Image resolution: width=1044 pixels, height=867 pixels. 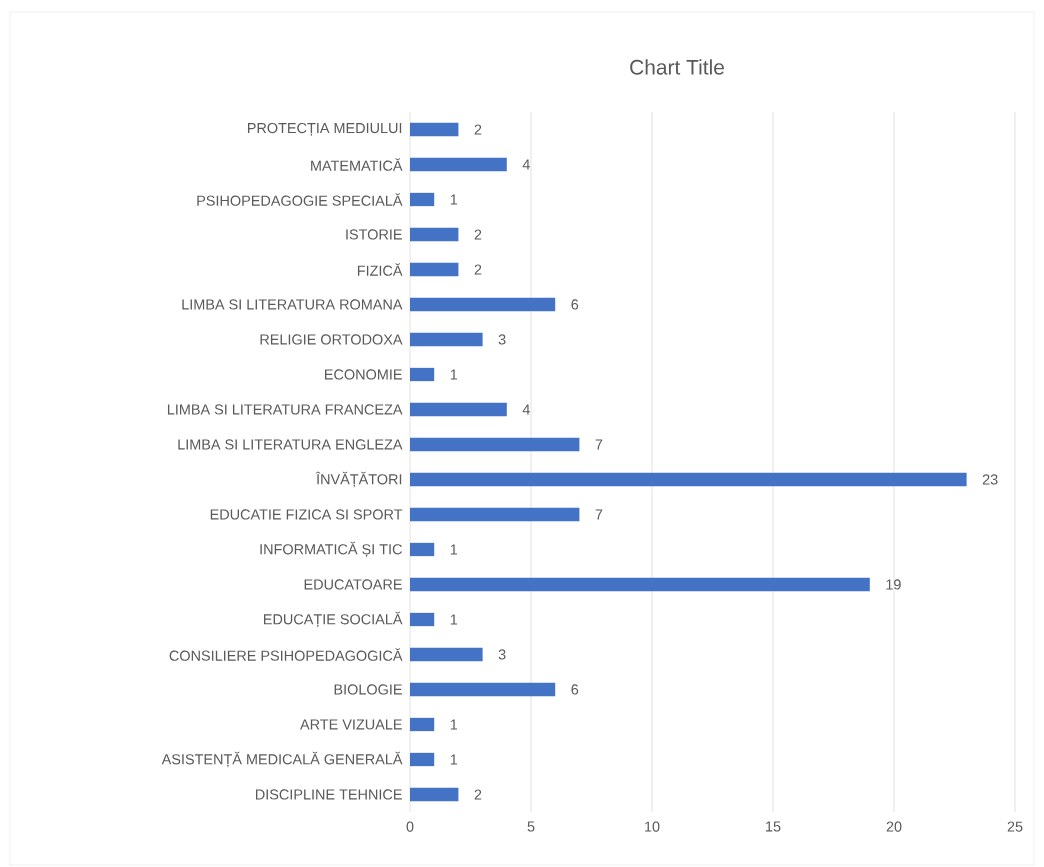 What do you see at coordinates (286, 654) in the screenshot?
I see `y-tick-label: CONSILIERE PSIHOPEDAGOGICĂ` at bounding box center [286, 654].